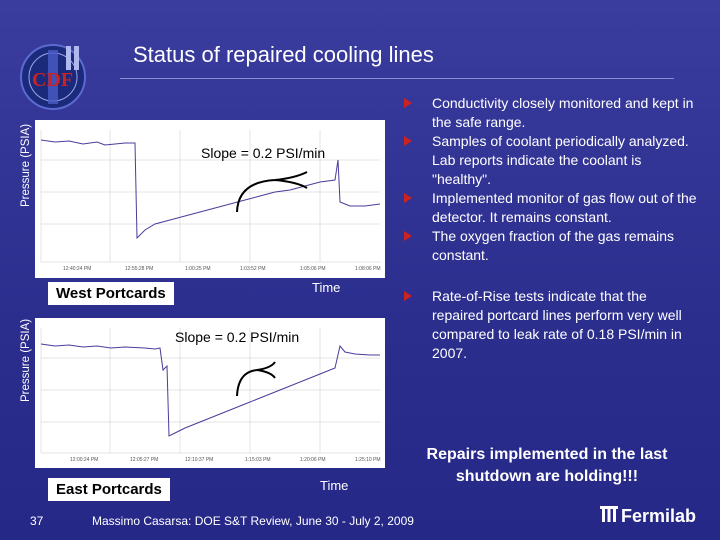 The width and height of the screenshot is (720, 540). Describe the element at coordinates (609, 514) in the screenshot. I see `fermilab-logo-icon` at that location.